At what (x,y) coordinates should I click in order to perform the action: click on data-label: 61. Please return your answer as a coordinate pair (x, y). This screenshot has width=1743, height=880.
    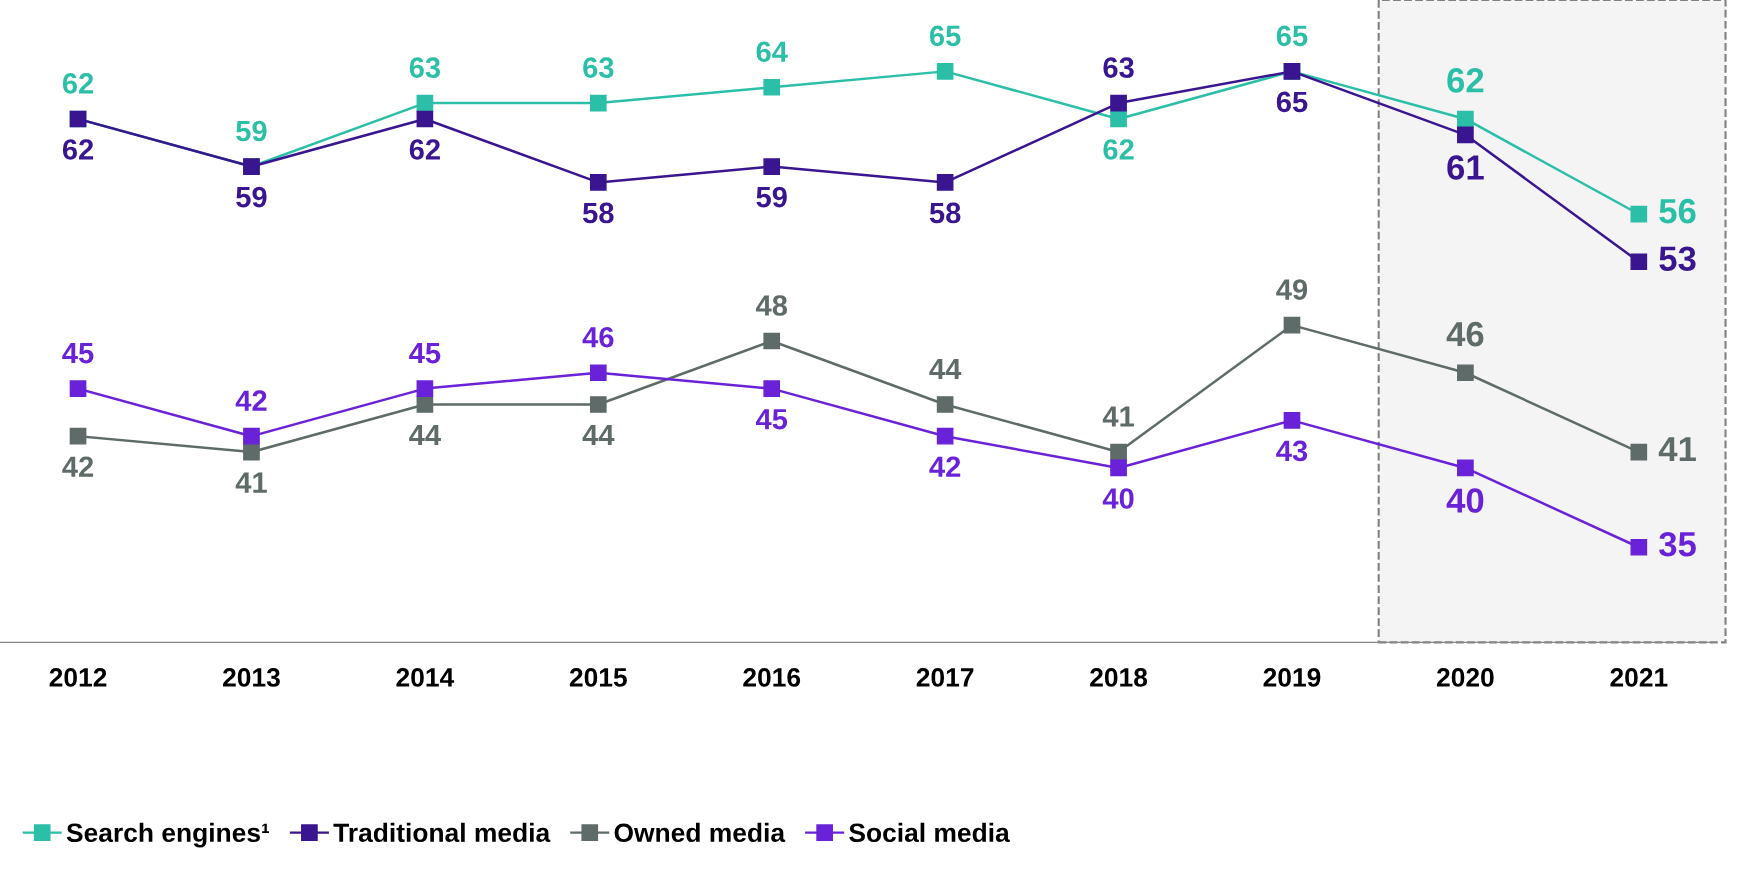
    Looking at the image, I should click on (1465, 167).